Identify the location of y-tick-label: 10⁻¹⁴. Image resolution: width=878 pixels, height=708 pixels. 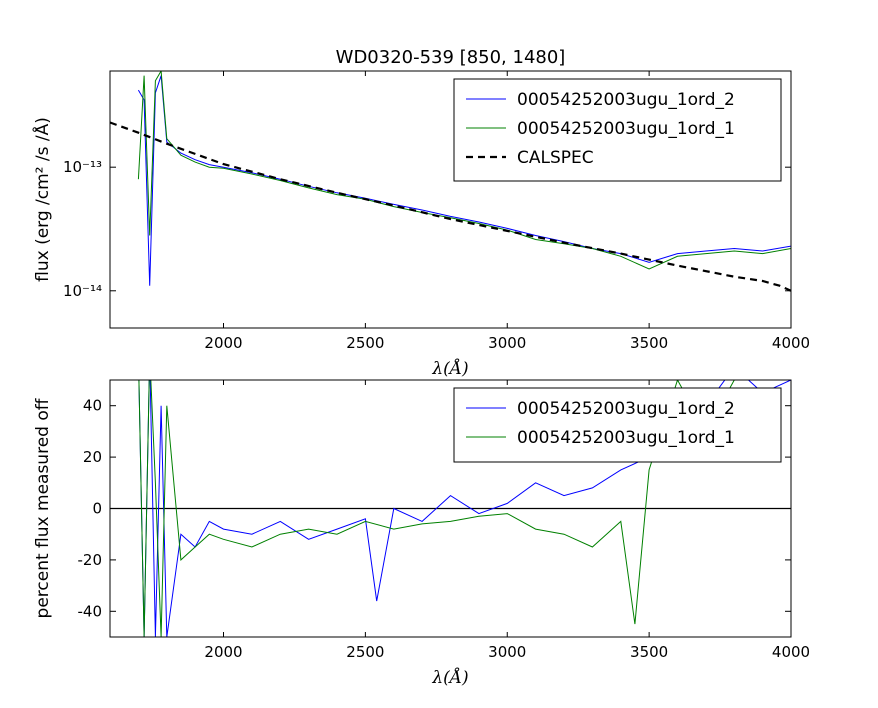
(82, 291).